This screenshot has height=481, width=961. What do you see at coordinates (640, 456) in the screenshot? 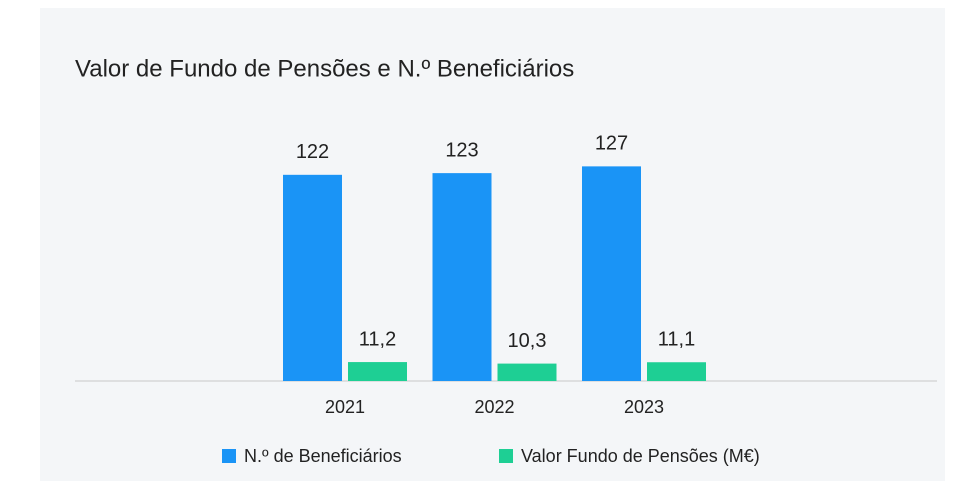
I see `legend-label: Valor Fundo de Pensões (M€)` at bounding box center [640, 456].